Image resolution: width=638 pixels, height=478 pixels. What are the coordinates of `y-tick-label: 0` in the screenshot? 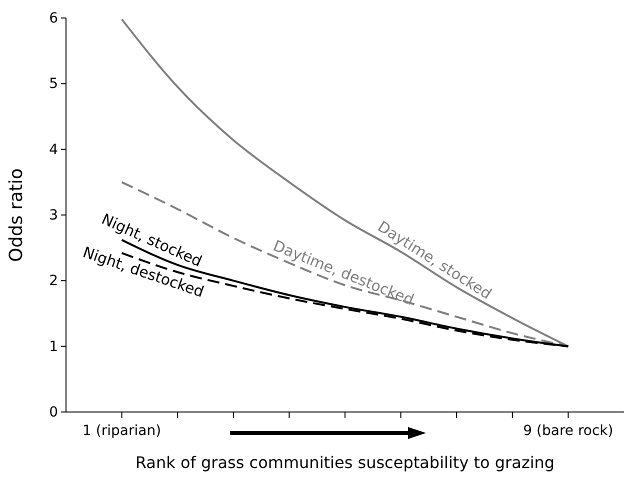 It's located at (53, 412).